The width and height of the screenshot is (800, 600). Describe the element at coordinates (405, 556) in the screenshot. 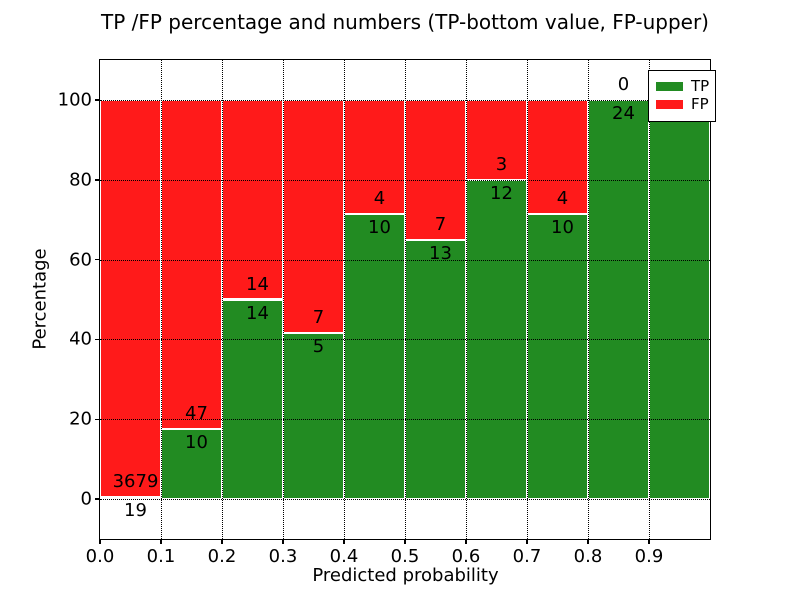

I see `x-tick-label: 0.5` at that location.